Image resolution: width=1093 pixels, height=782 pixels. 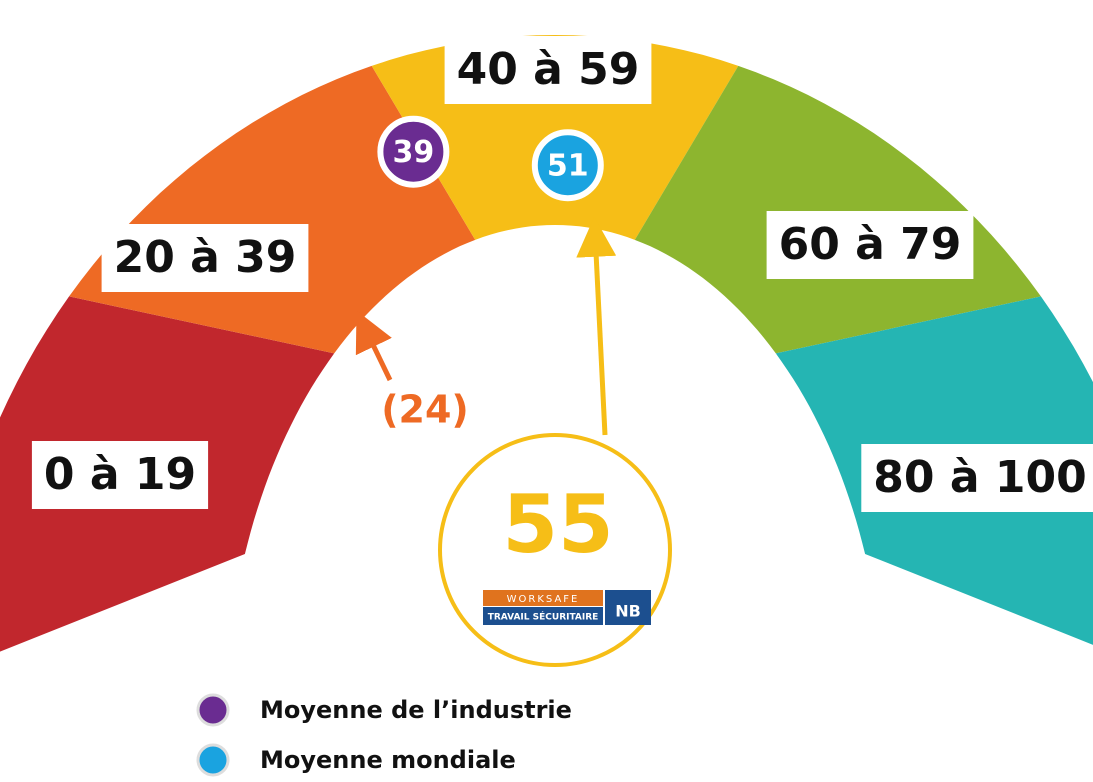 What do you see at coordinates (388, 760) in the screenshot?
I see `legend-label: Moyenne mondiale` at bounding box center [388, 760].